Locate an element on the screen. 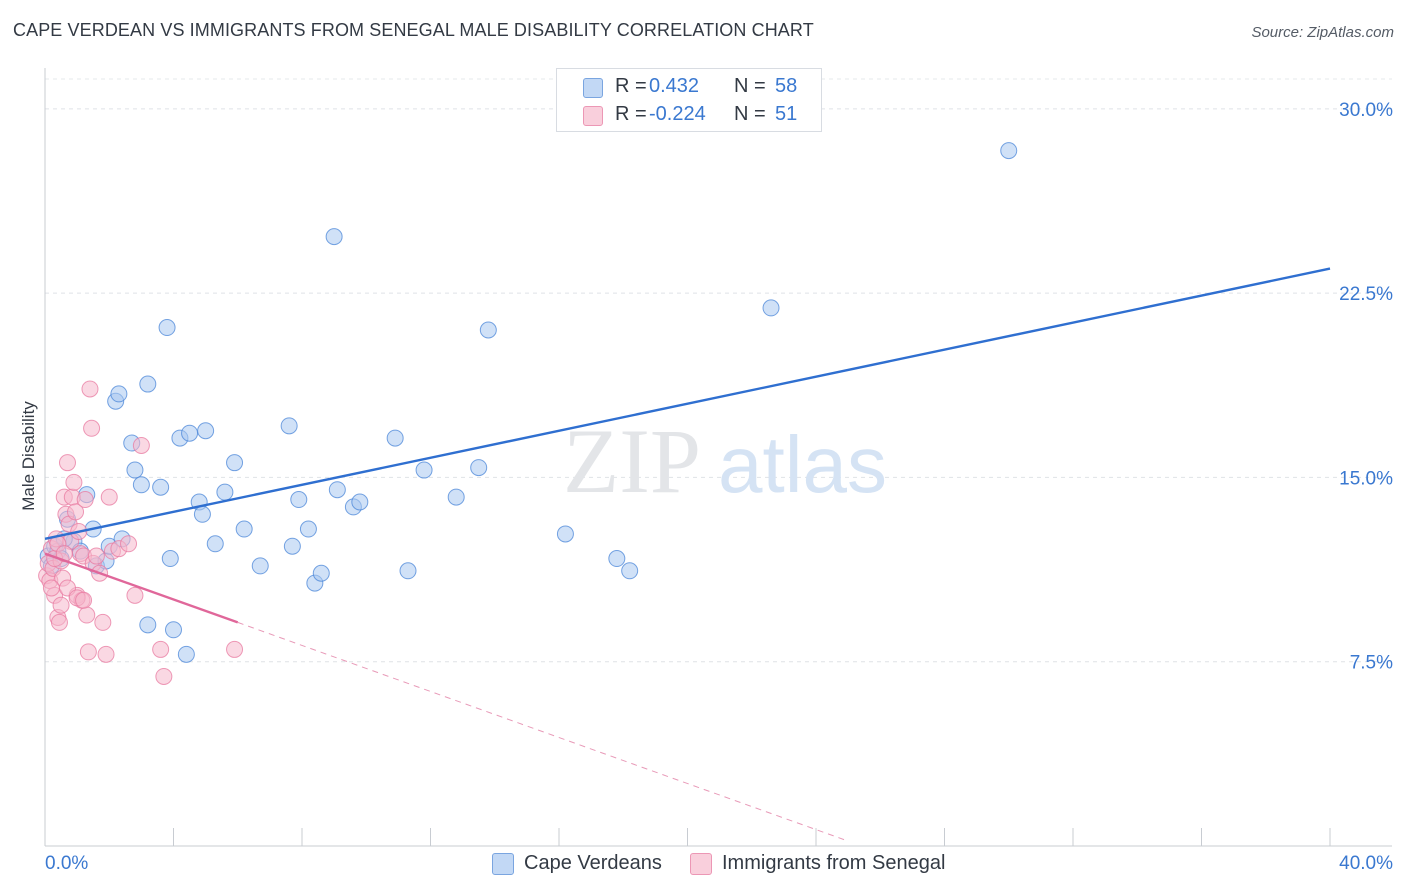  y-axis-label: Male Disability is located at coordinates (28, 456).